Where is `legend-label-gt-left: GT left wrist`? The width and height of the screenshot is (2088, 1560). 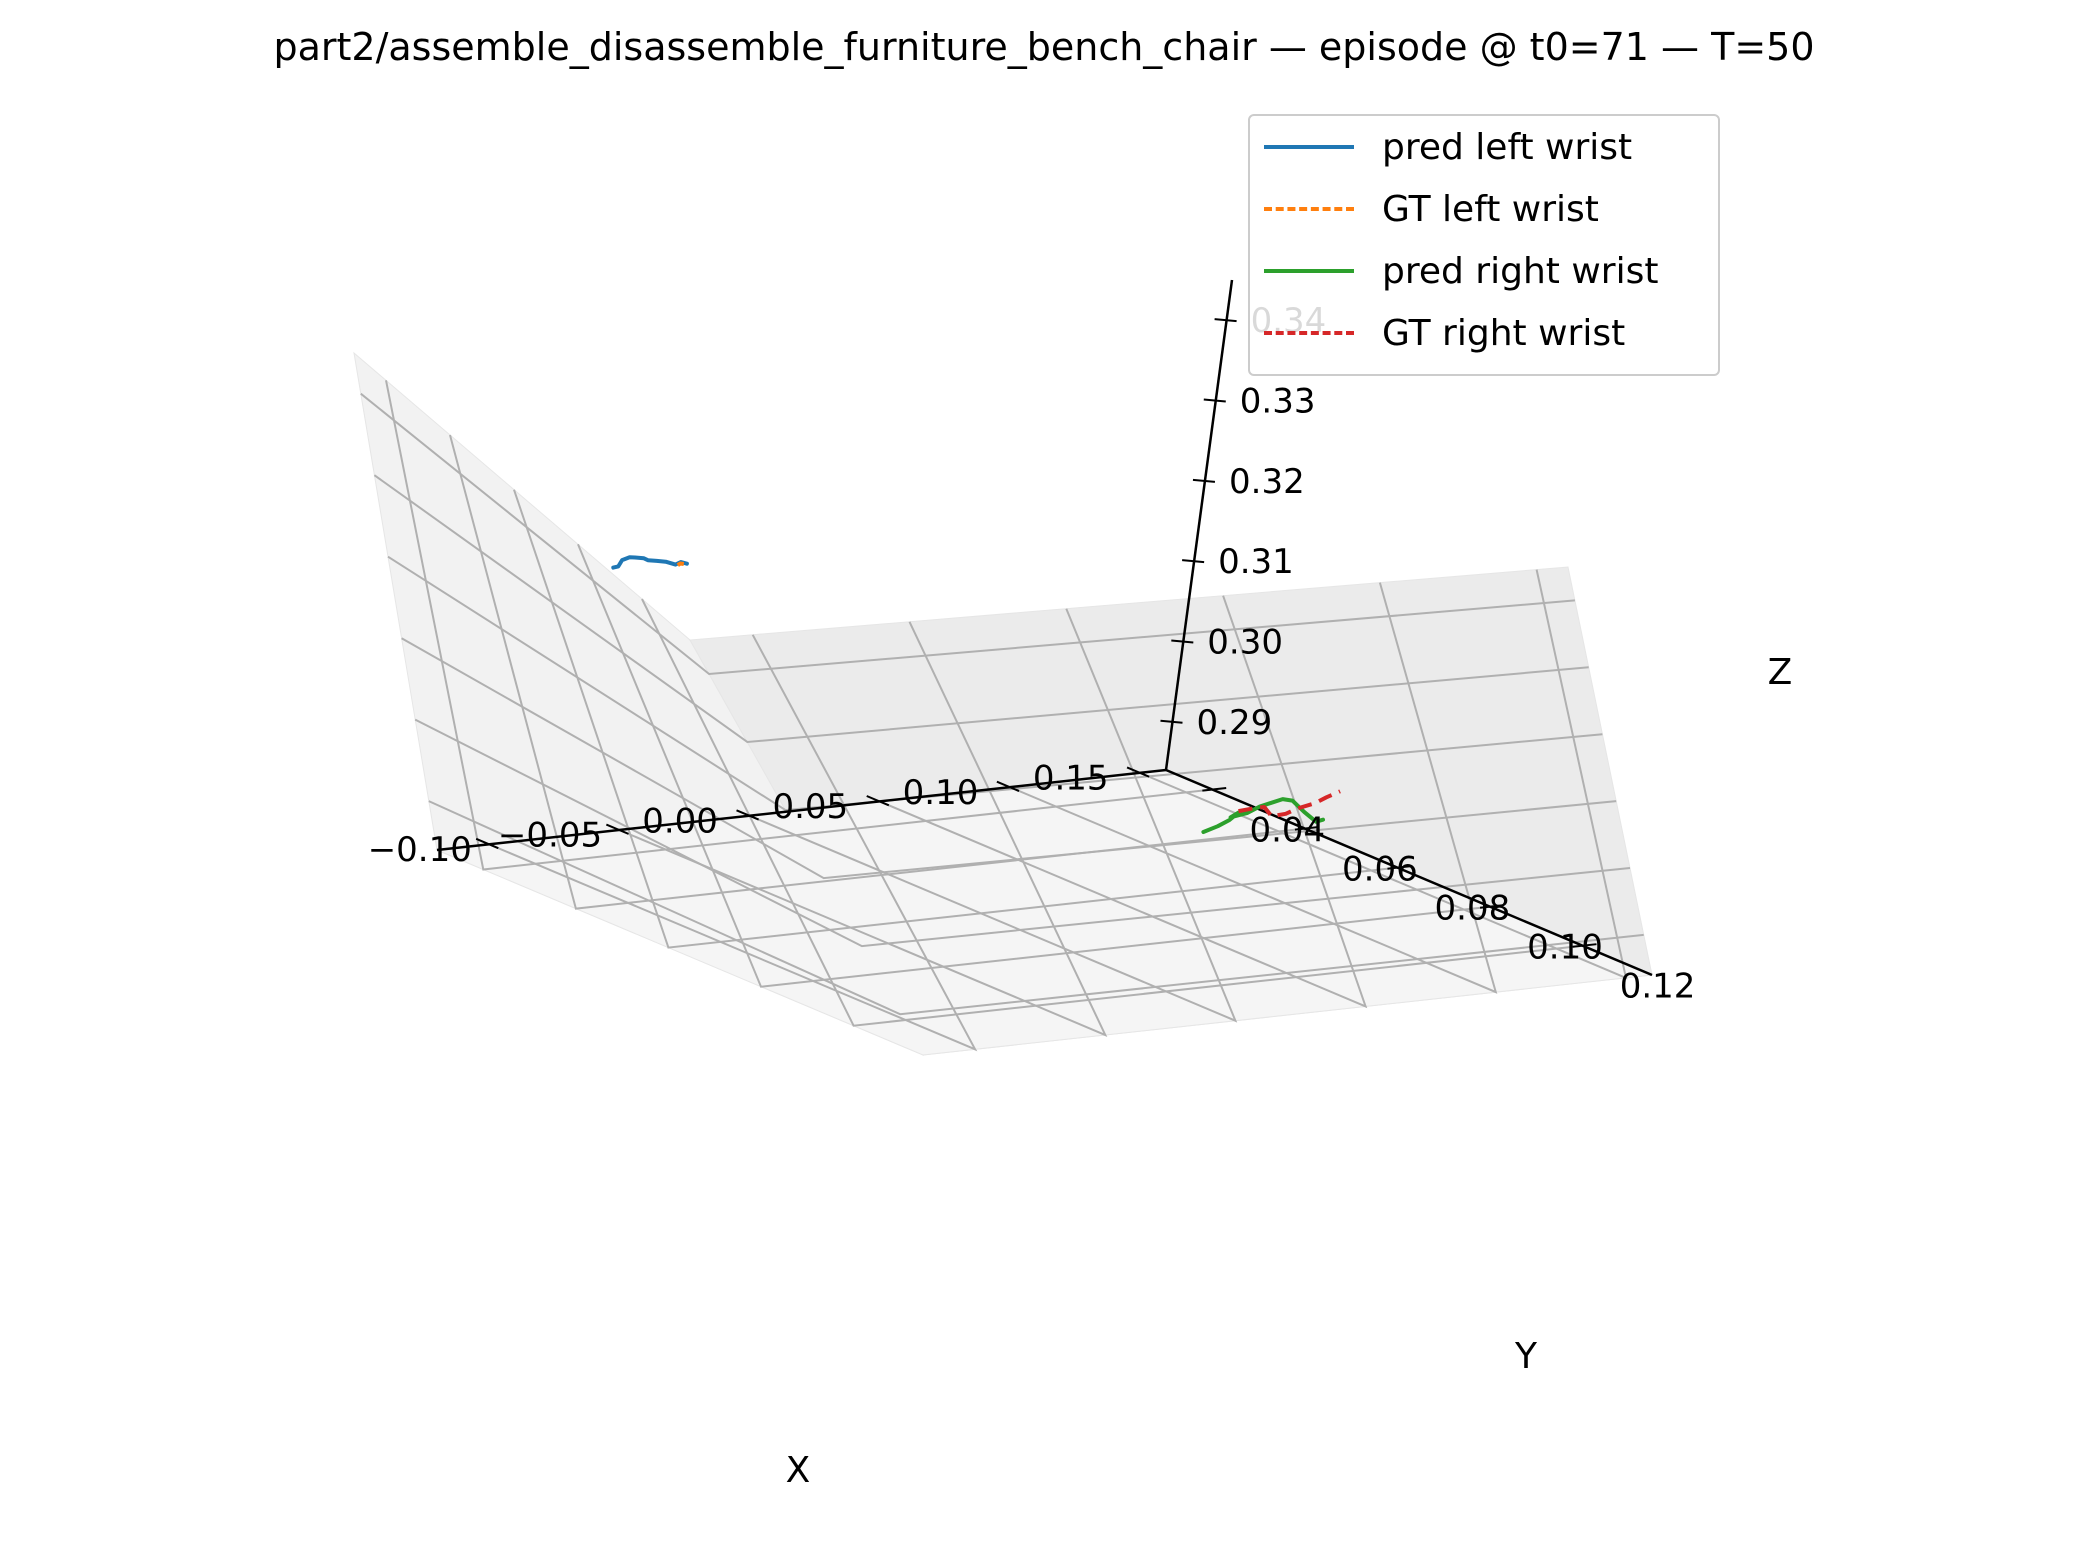
legend-label-gt-left: GT left wrist is located at coordinates (1490, 209).